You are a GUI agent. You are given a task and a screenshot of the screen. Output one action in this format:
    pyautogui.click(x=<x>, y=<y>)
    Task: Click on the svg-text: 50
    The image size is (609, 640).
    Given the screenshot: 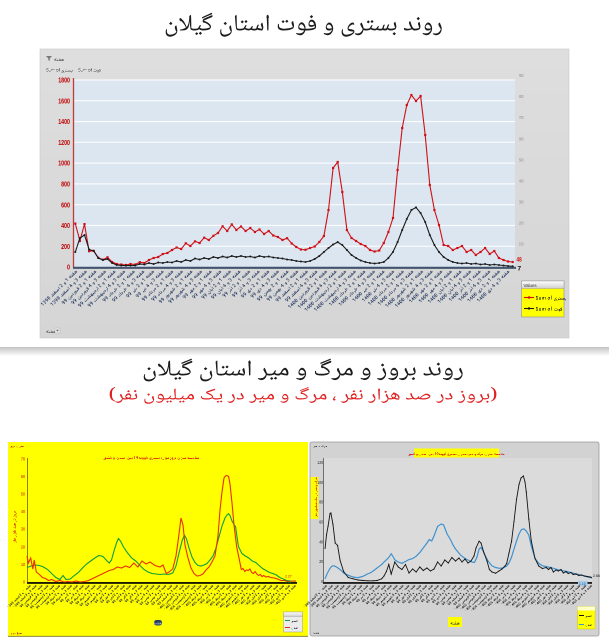 What is the action you would take?
    pyautogui.click(x=23, y=494)
    